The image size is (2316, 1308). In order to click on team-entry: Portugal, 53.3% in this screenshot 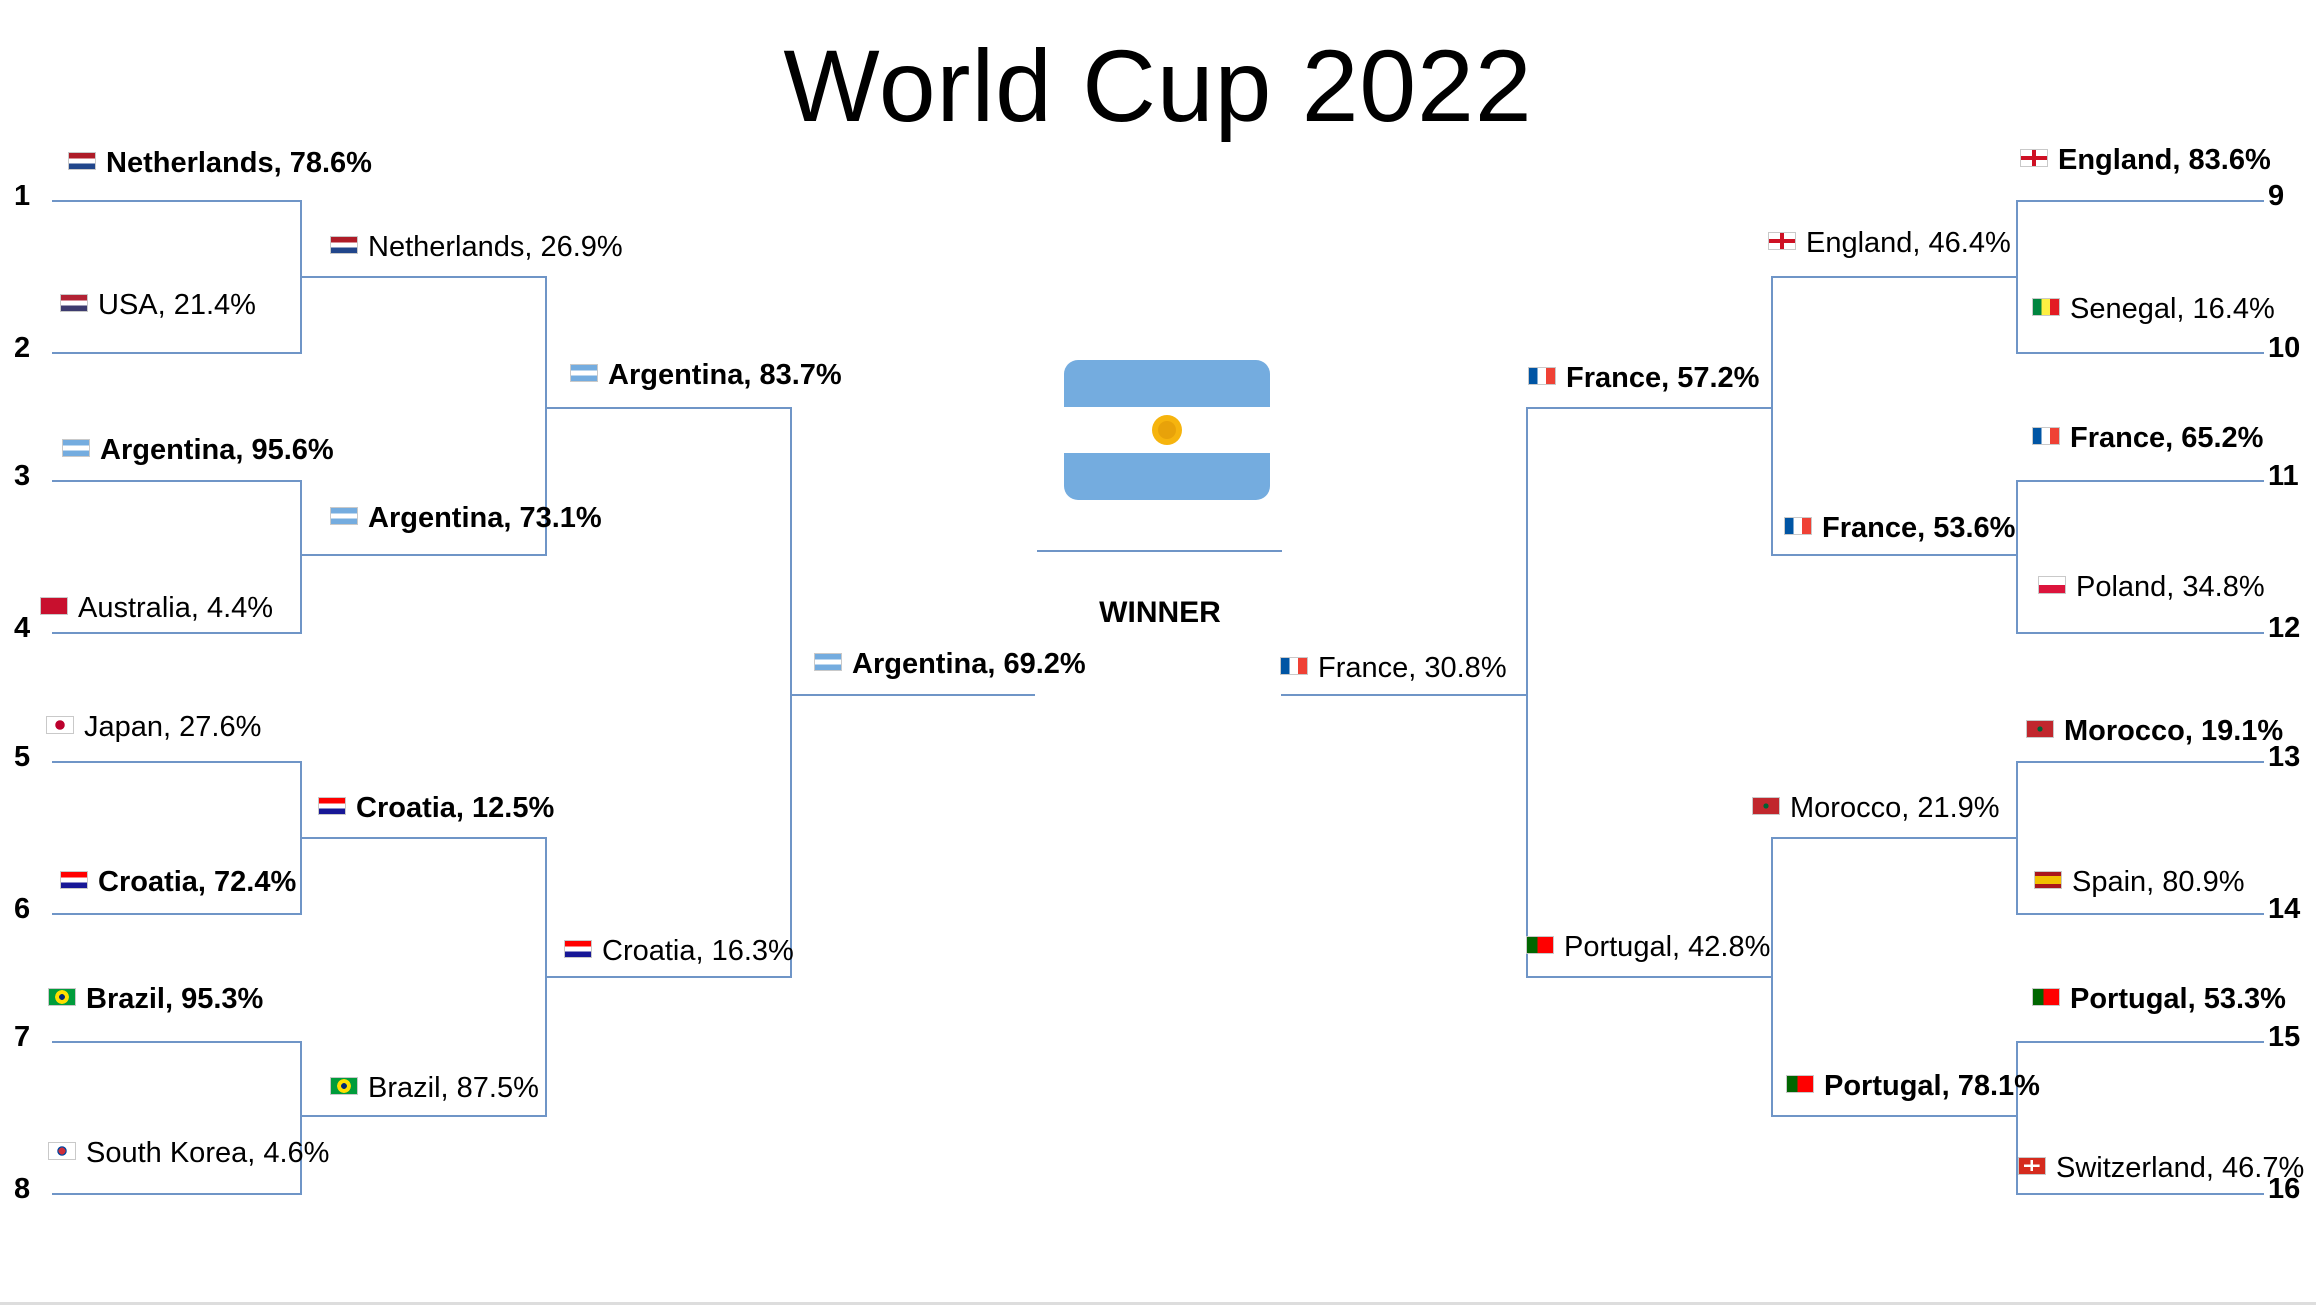, I will do `click(2159, 999)`.